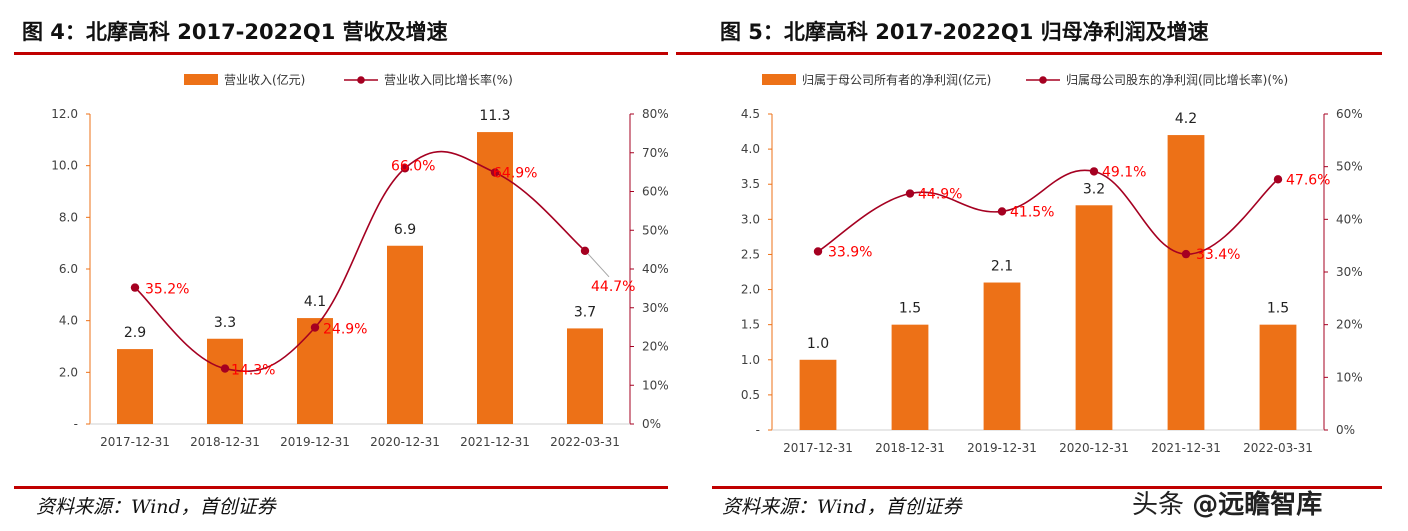 The height and width of the screenshot is (531, 1408). What do you see at coordinates (413, 166) in the screenshot?
I see `revenue-growth-label: 66.0%` at bounding box center [413, 166].